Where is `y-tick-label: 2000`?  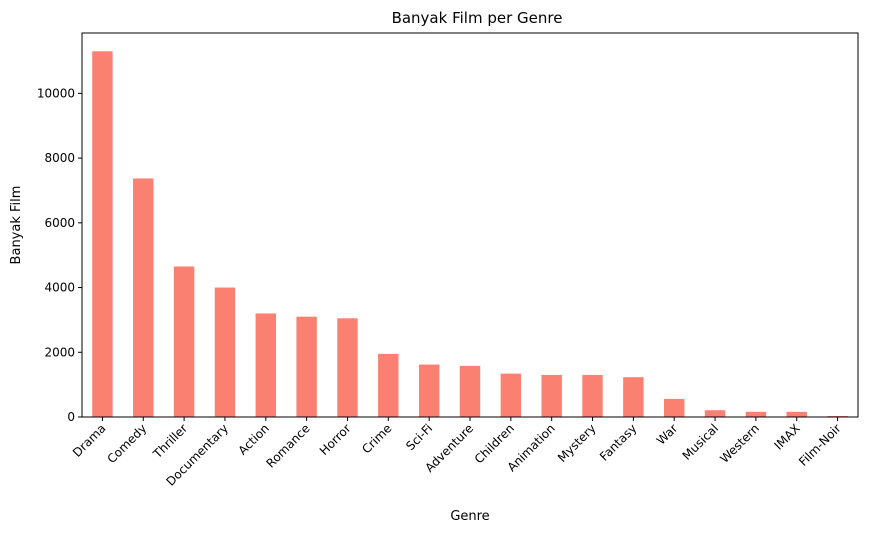 y-tick-label: 2000 is located at coordinates (59, 352).